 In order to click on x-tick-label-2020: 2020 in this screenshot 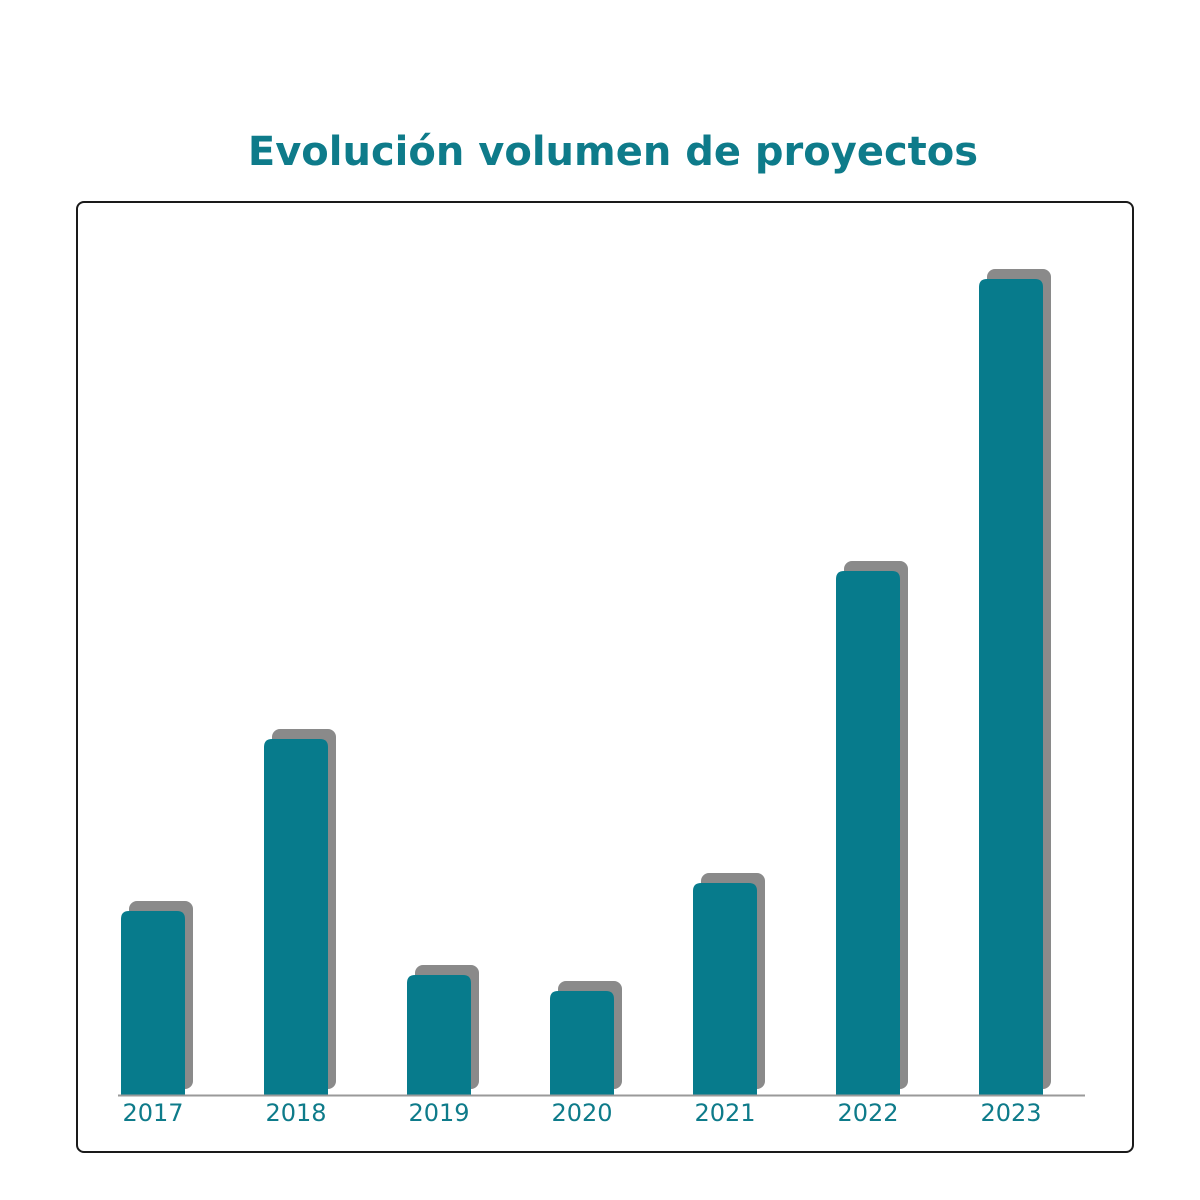, I will do `click(581, 1113)`.